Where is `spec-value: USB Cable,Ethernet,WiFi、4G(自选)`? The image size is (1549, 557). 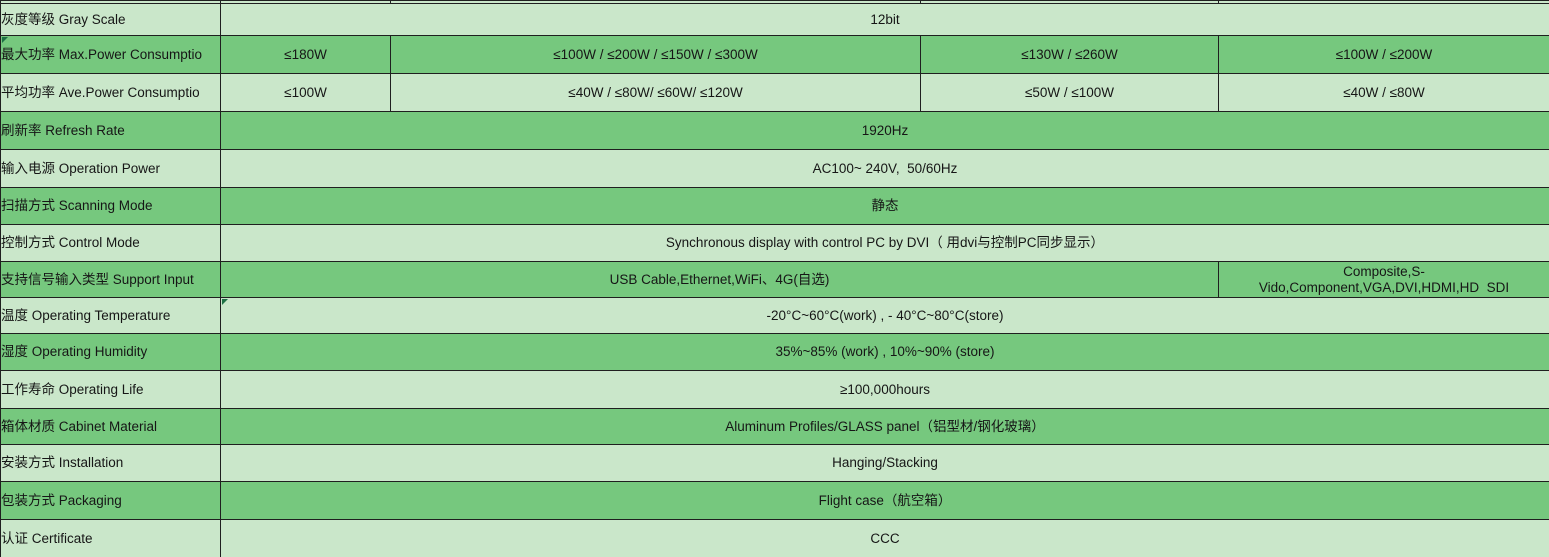 spec-value: USB Cable,Ethernet,WiFi、4G(自选) is located at coordinates (719, 279).